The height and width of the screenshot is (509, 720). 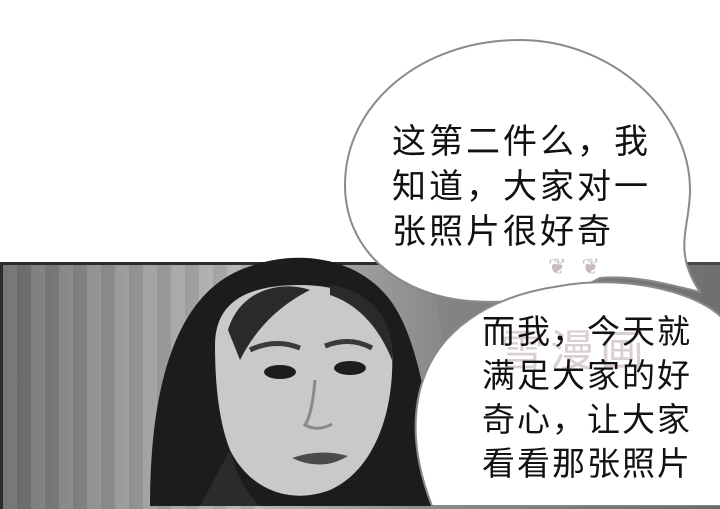 What do you see at coordinates (587, 419) in the screenshot?
I see `bubble-2-line: 奇心，让大家` at bounding box center [587, 419].